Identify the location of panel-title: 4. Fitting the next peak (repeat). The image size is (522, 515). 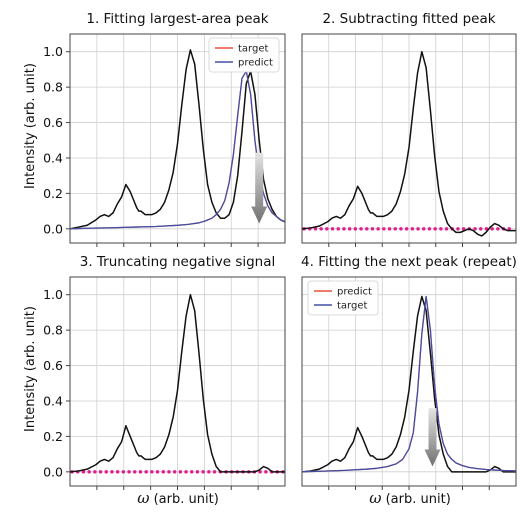
(409, 262).